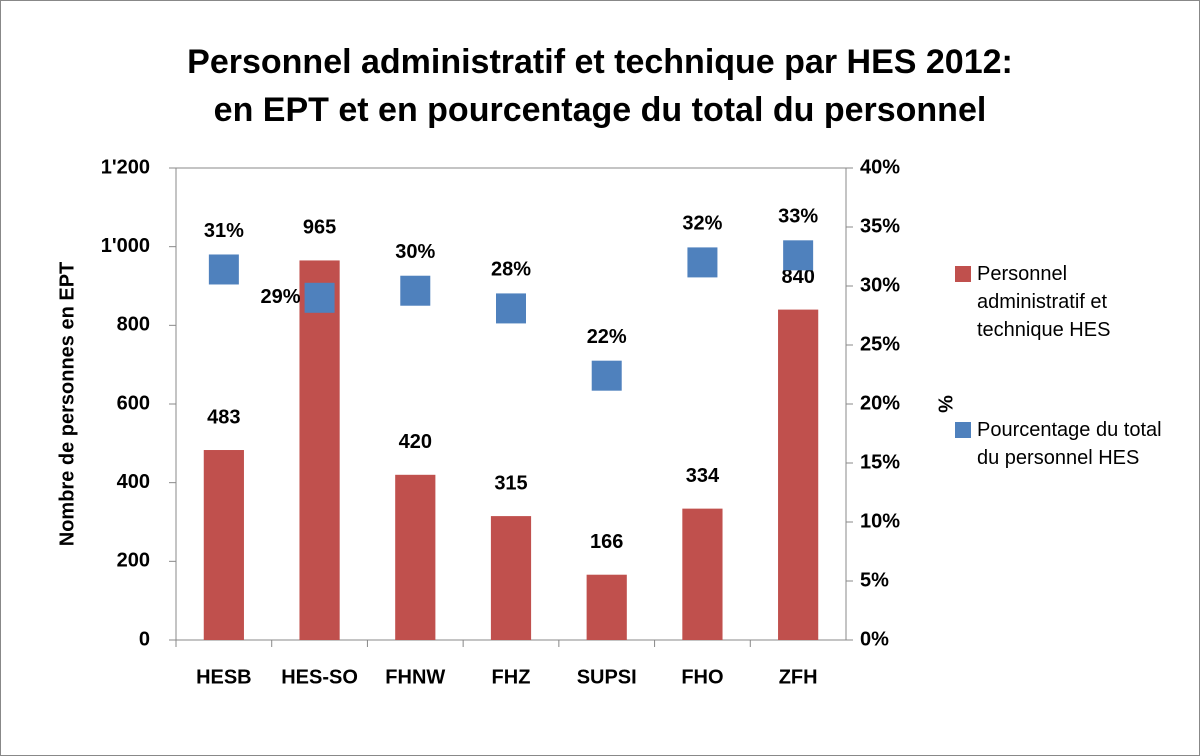 The height and width of the screenshot is (756, 1200). I want to click on y2-tick-label: 15%, so click(880, 462).